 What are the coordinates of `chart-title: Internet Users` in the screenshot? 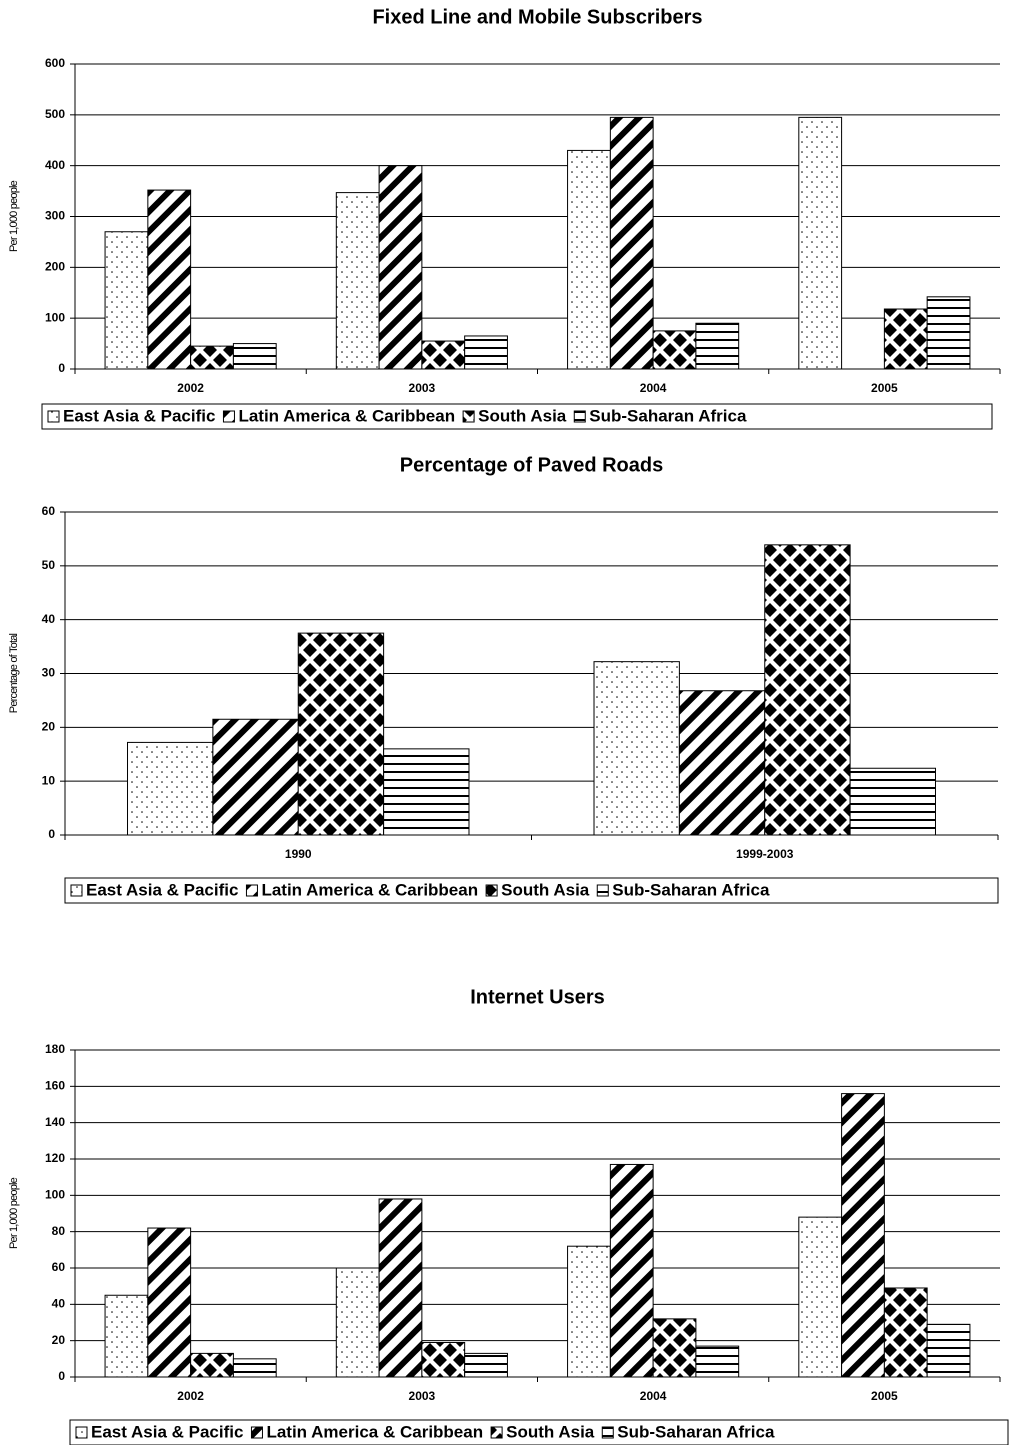 It's located at (537, 997).